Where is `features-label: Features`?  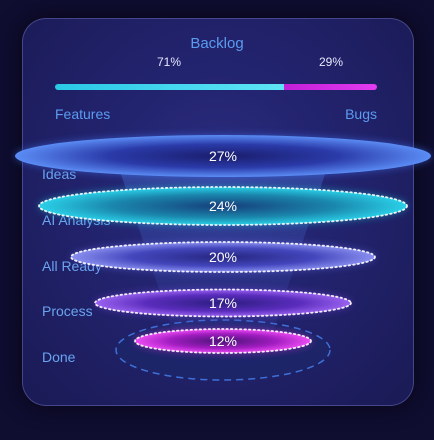 features-label: Features is located at coordinates (83, 114).